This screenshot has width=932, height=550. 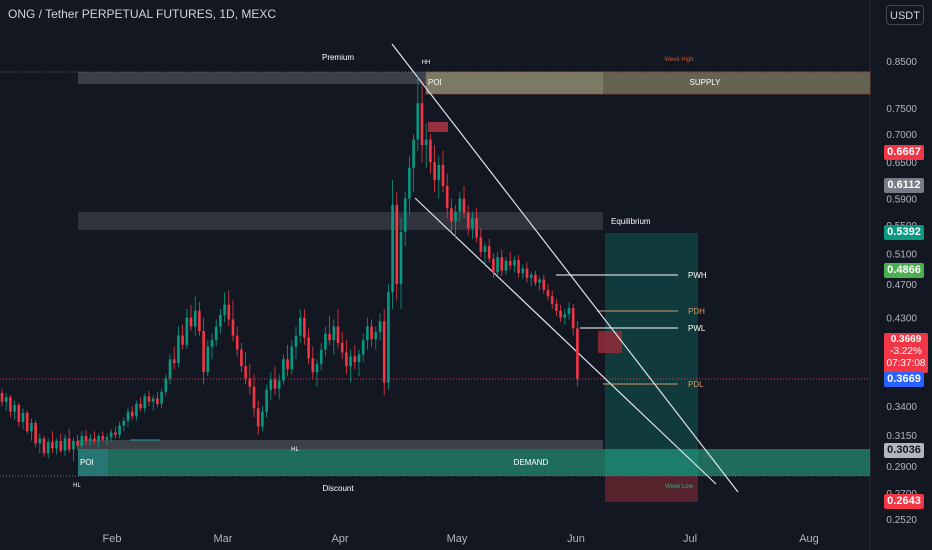 What do you see at coordinates (905, 15) in the screenshot?
I see `currency-selector-button: USDT` at bounding box center [905, 15].